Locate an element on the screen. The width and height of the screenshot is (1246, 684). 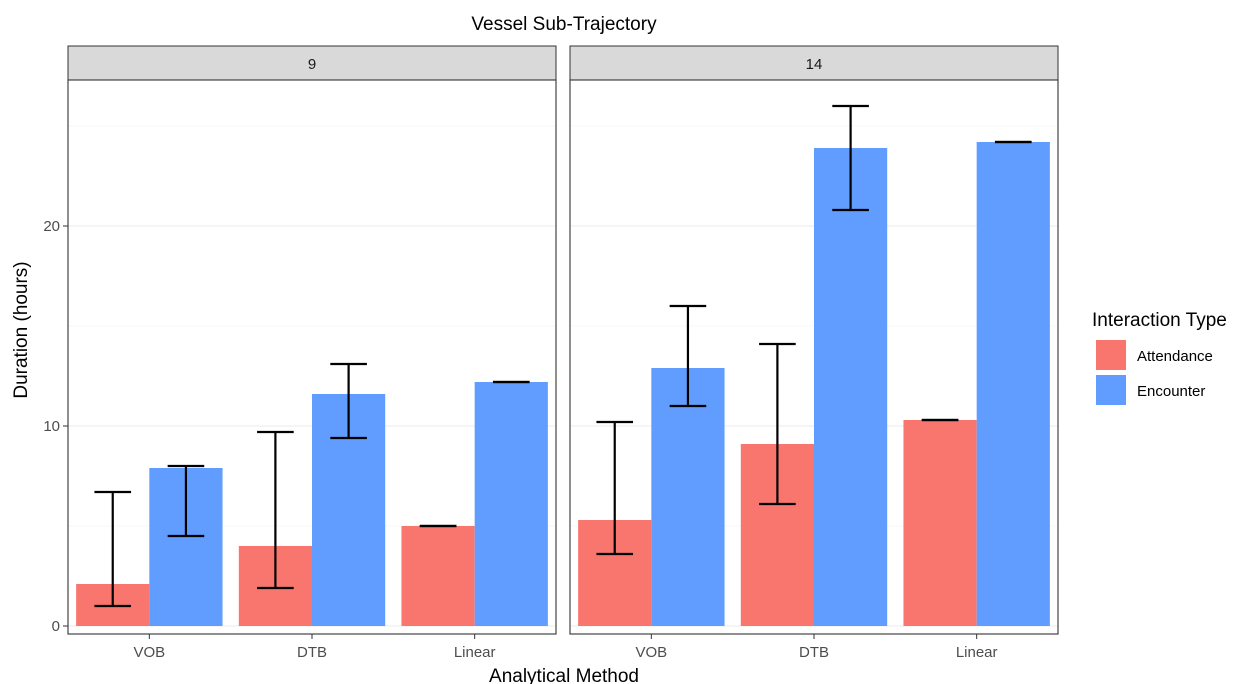
legend-label: Encounter is located at coordinates (1171, 391).